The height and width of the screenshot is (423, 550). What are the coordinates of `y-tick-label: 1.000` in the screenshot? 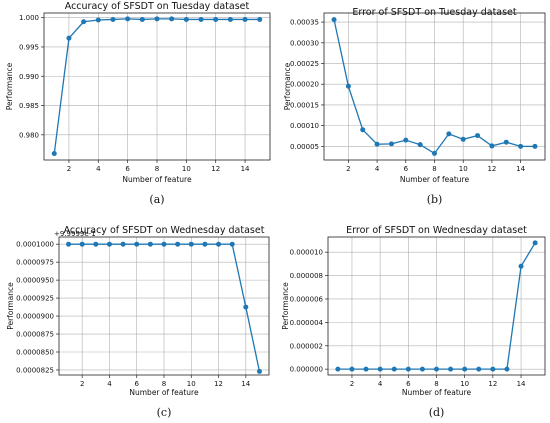 It's located at (29, 18).